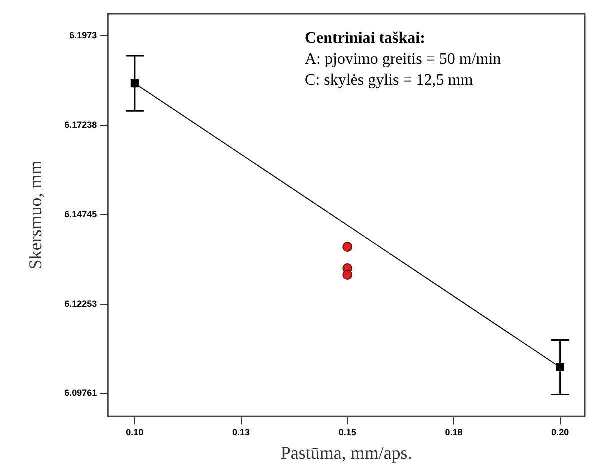 This screenshot has height=473, width=591. I want to click on x-tick-label: 0.15, so click(347, 432).